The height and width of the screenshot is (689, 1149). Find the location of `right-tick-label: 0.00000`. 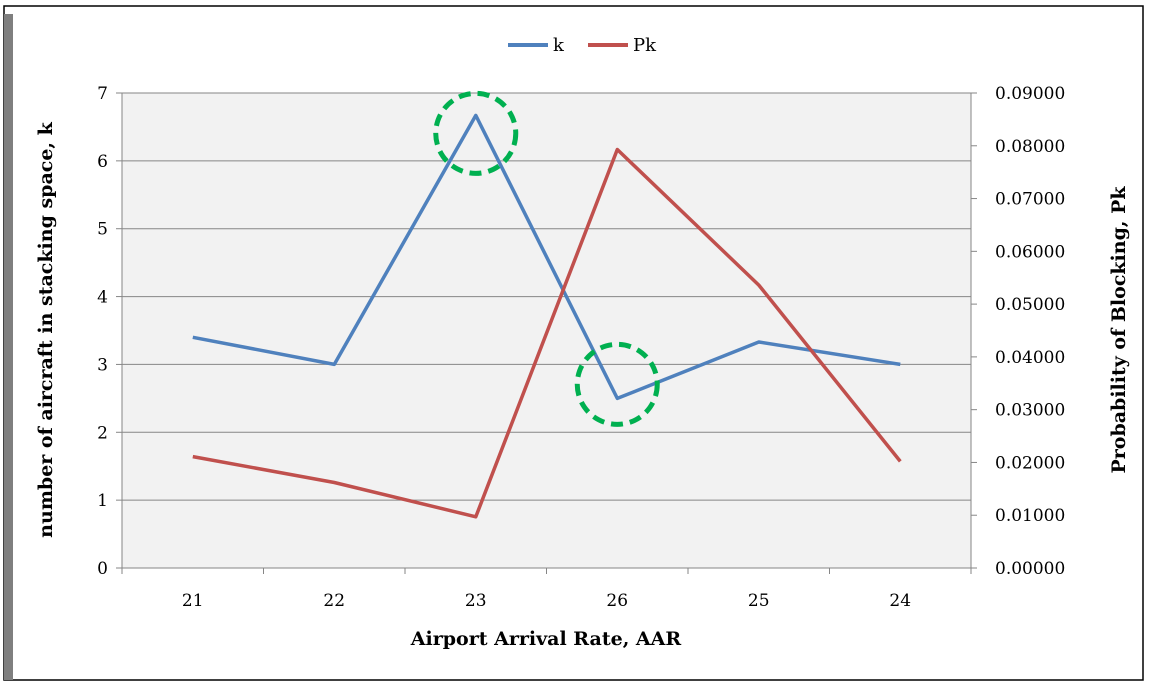

right-tick-label: 0.00000 is located at coordinates (1030, 569).